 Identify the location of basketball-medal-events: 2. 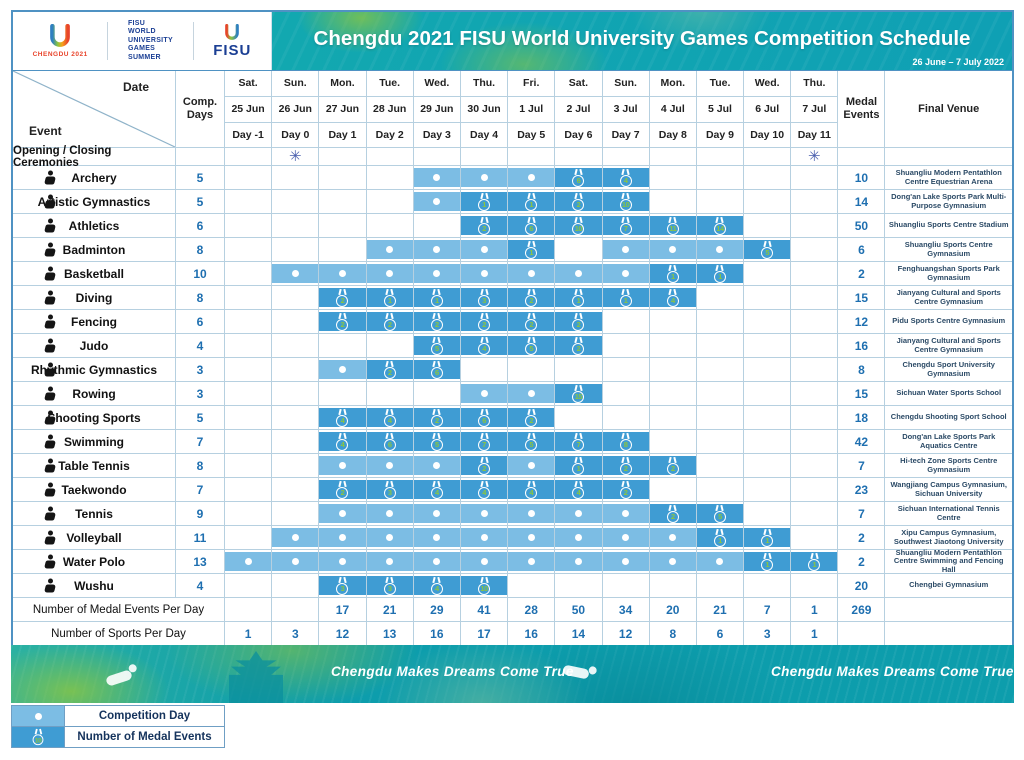
(862, 274).